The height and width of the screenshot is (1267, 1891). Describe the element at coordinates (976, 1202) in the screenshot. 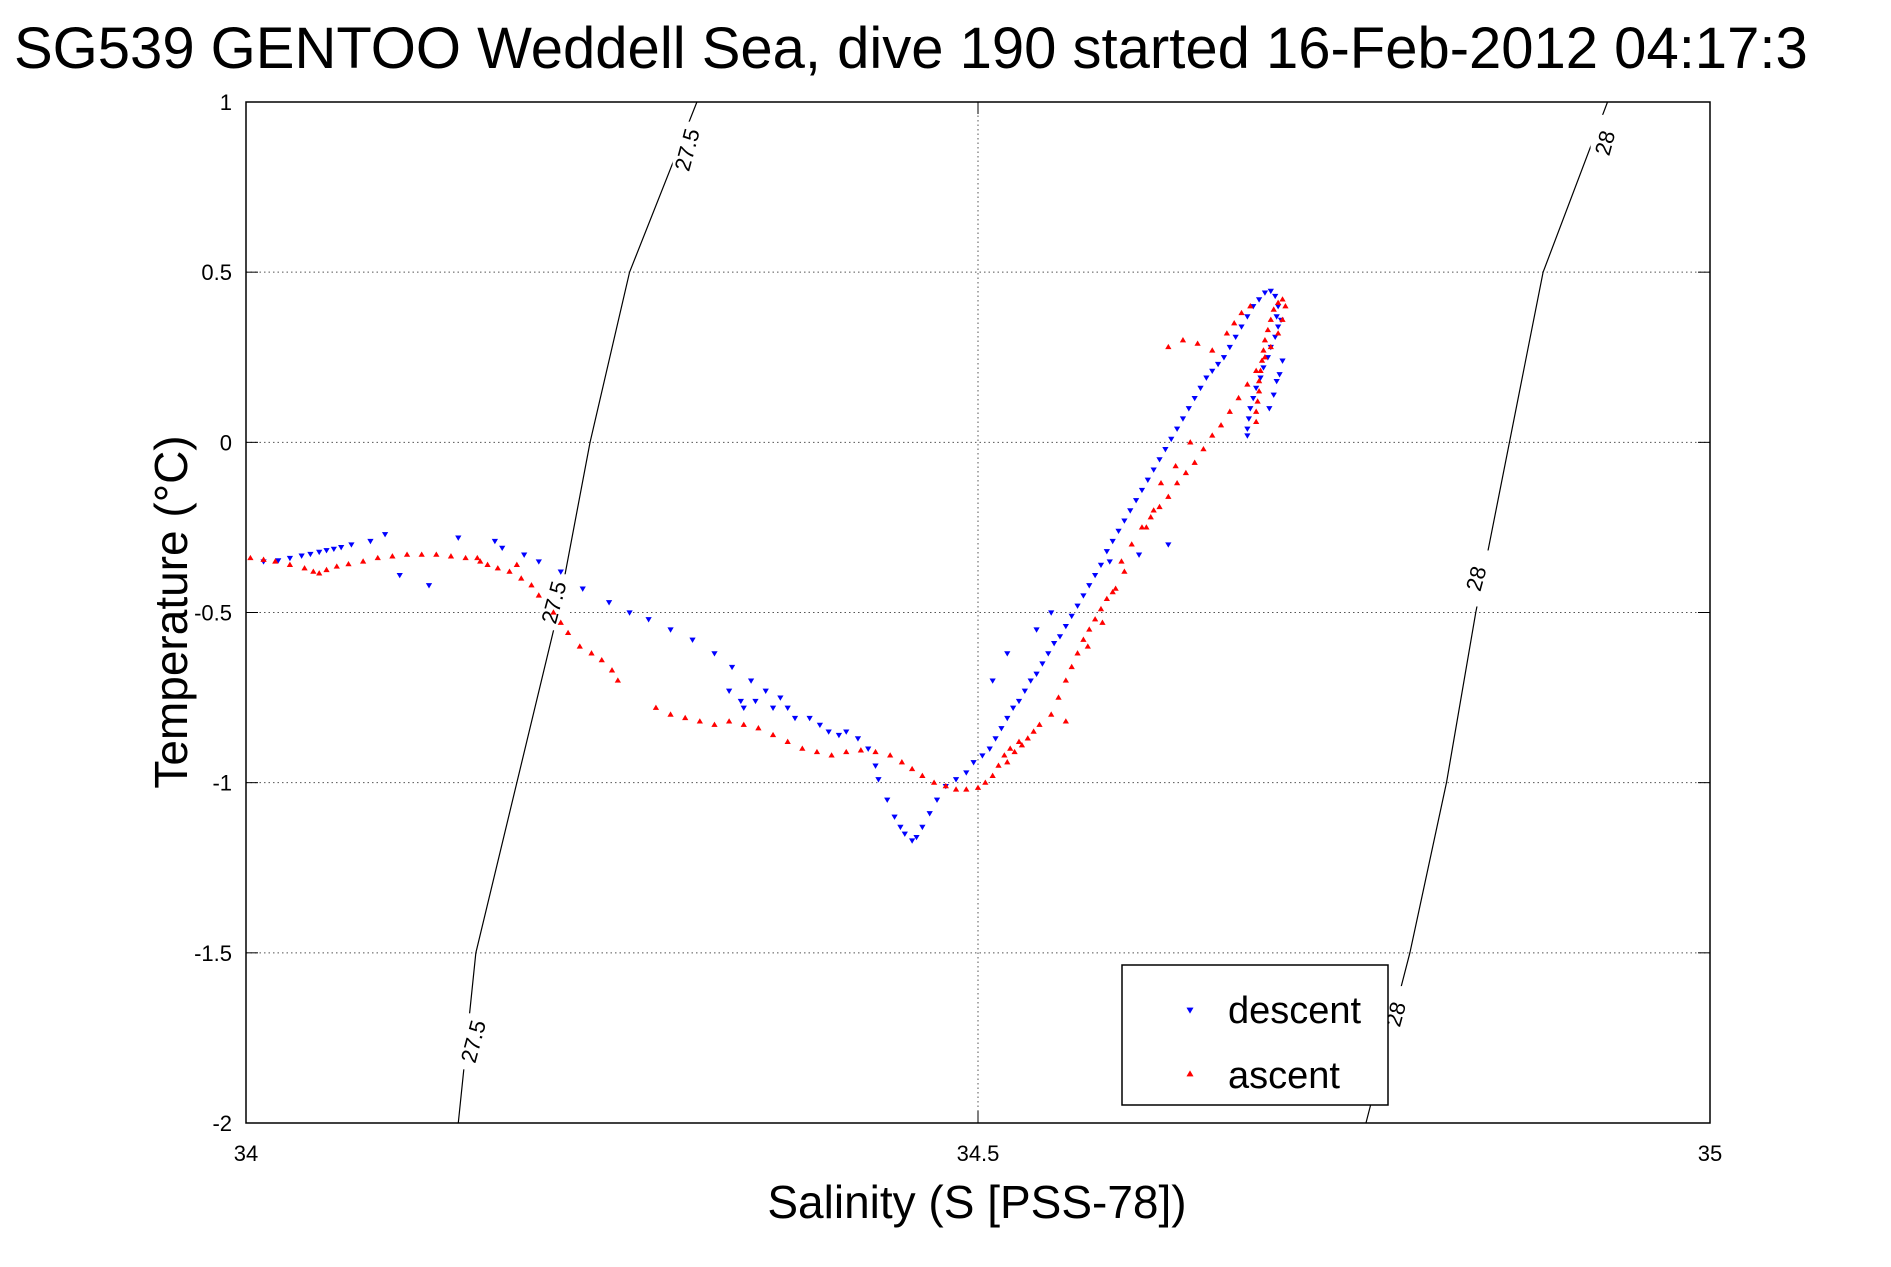

I see `x-axis-label: Salinity (S [PSS-78])` at that location.